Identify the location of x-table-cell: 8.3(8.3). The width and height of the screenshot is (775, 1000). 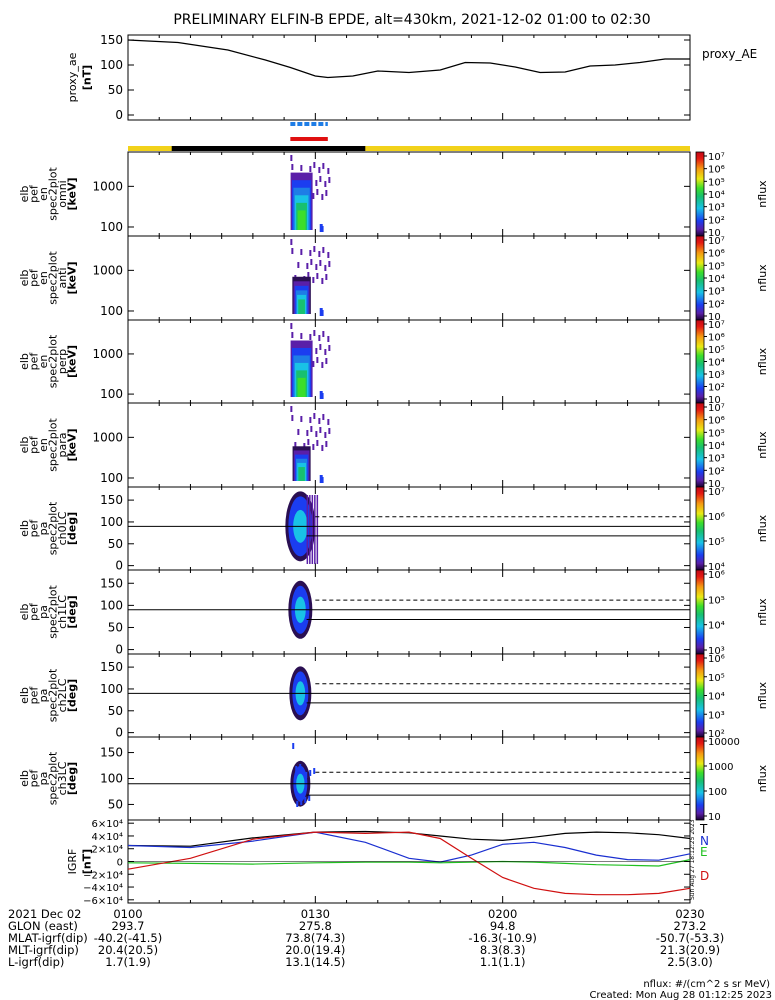
(503, 950).